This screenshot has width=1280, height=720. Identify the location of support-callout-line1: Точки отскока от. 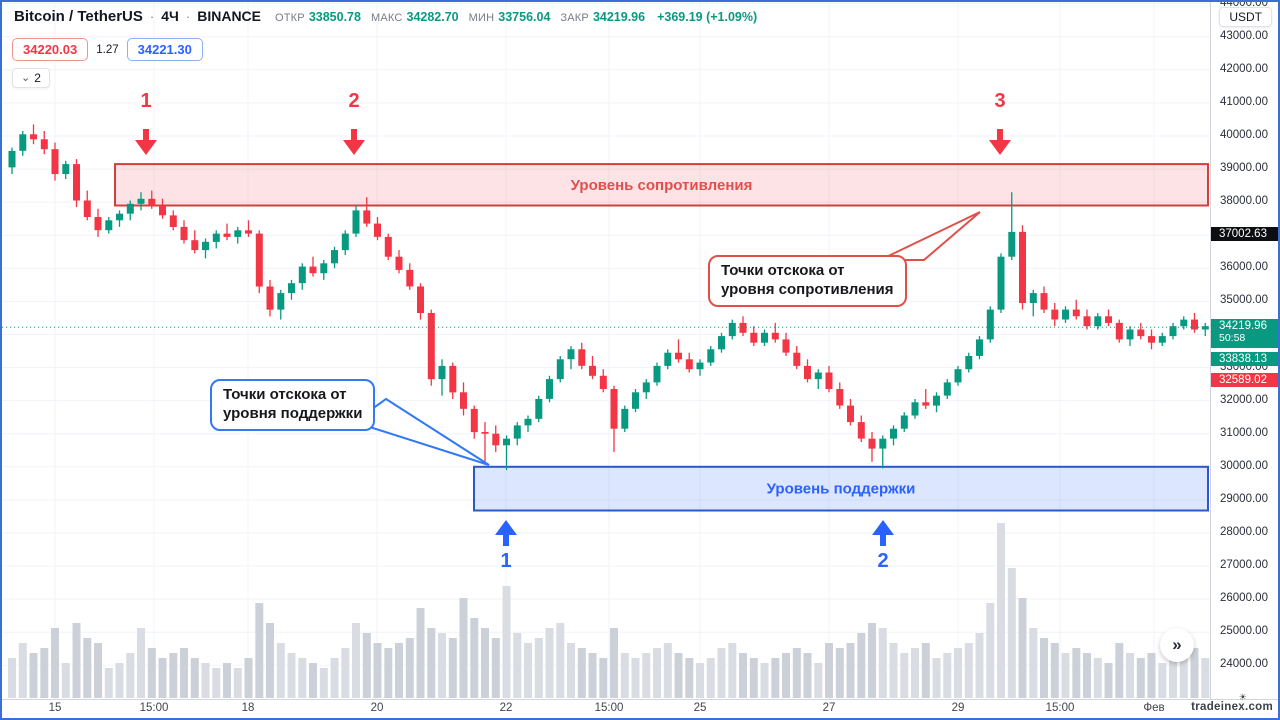
(285, 394).